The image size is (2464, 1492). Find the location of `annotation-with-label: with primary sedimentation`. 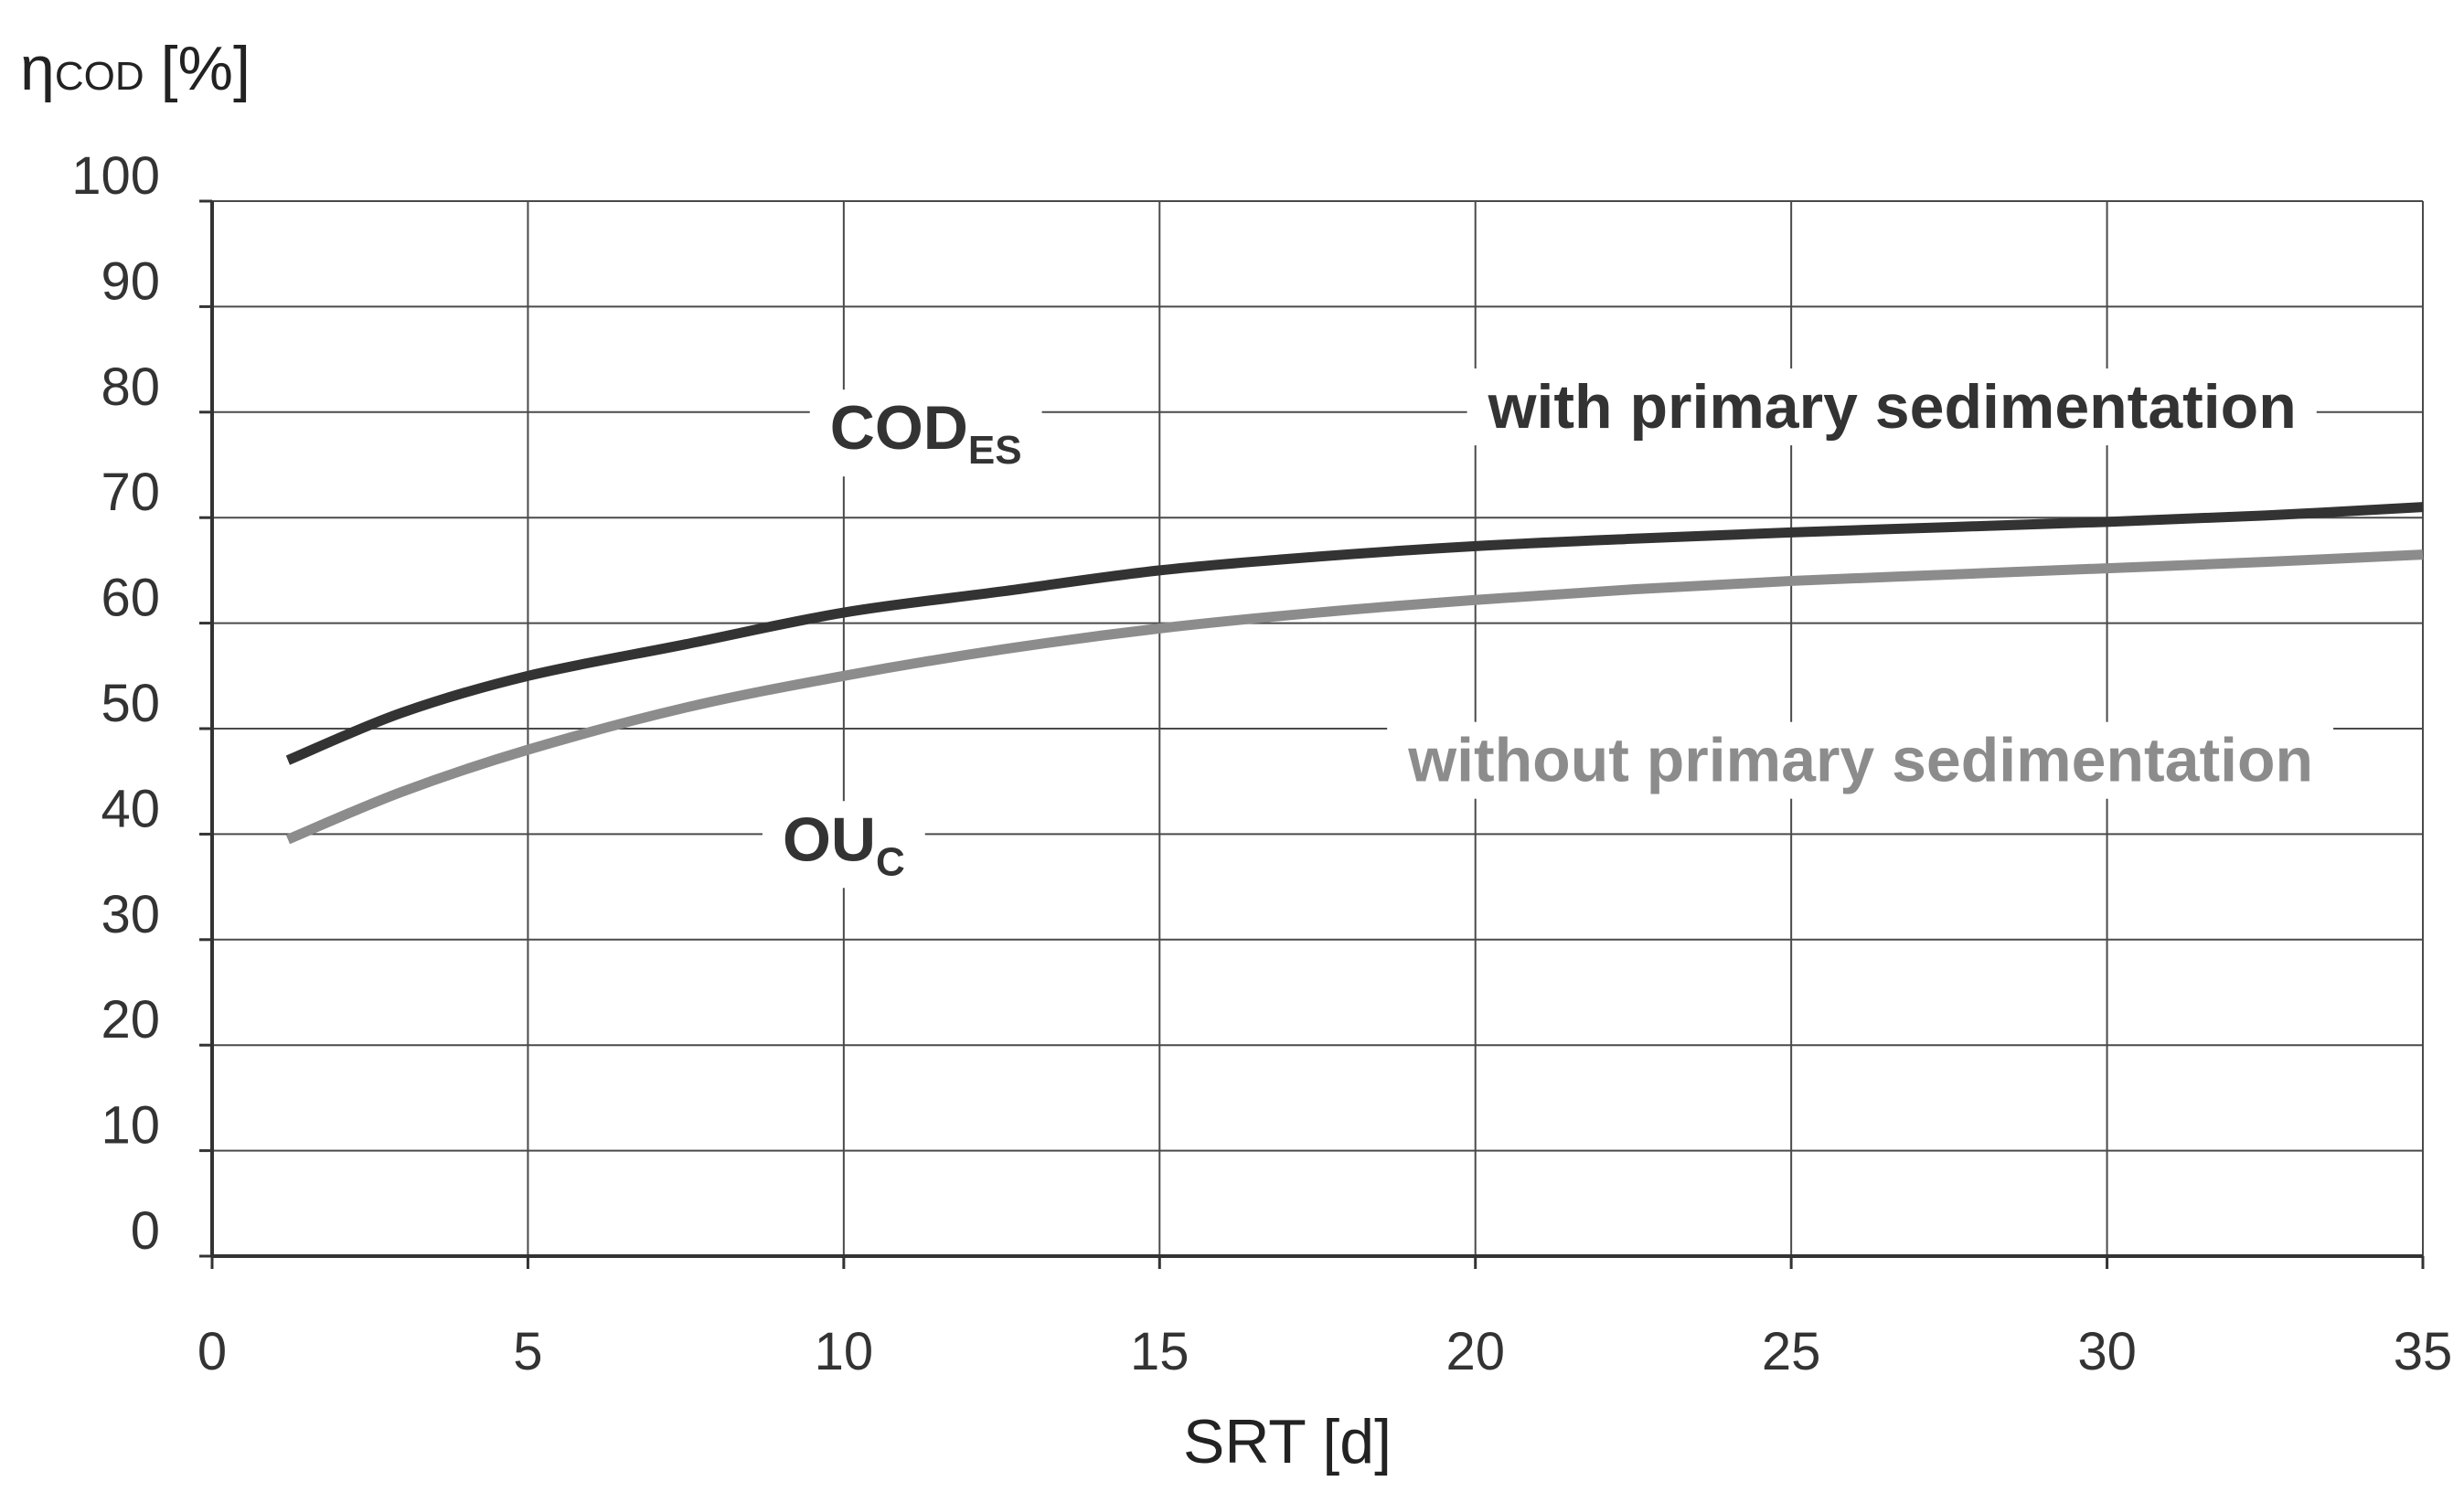

annotation-with-label: with primary sedimentation is located at coordinates (1892, 407).